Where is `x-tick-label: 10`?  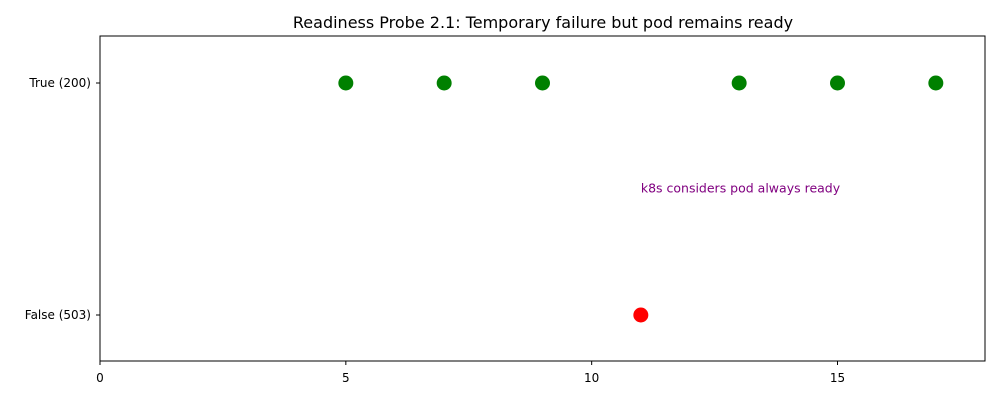
x-tick-label: 10 is located at coordinates (591, 378).